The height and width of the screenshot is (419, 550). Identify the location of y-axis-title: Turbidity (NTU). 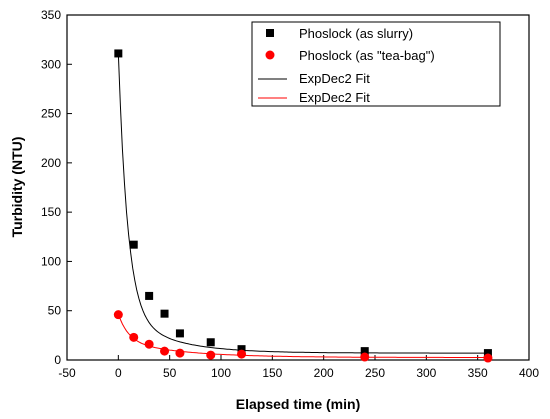
(17, 187).